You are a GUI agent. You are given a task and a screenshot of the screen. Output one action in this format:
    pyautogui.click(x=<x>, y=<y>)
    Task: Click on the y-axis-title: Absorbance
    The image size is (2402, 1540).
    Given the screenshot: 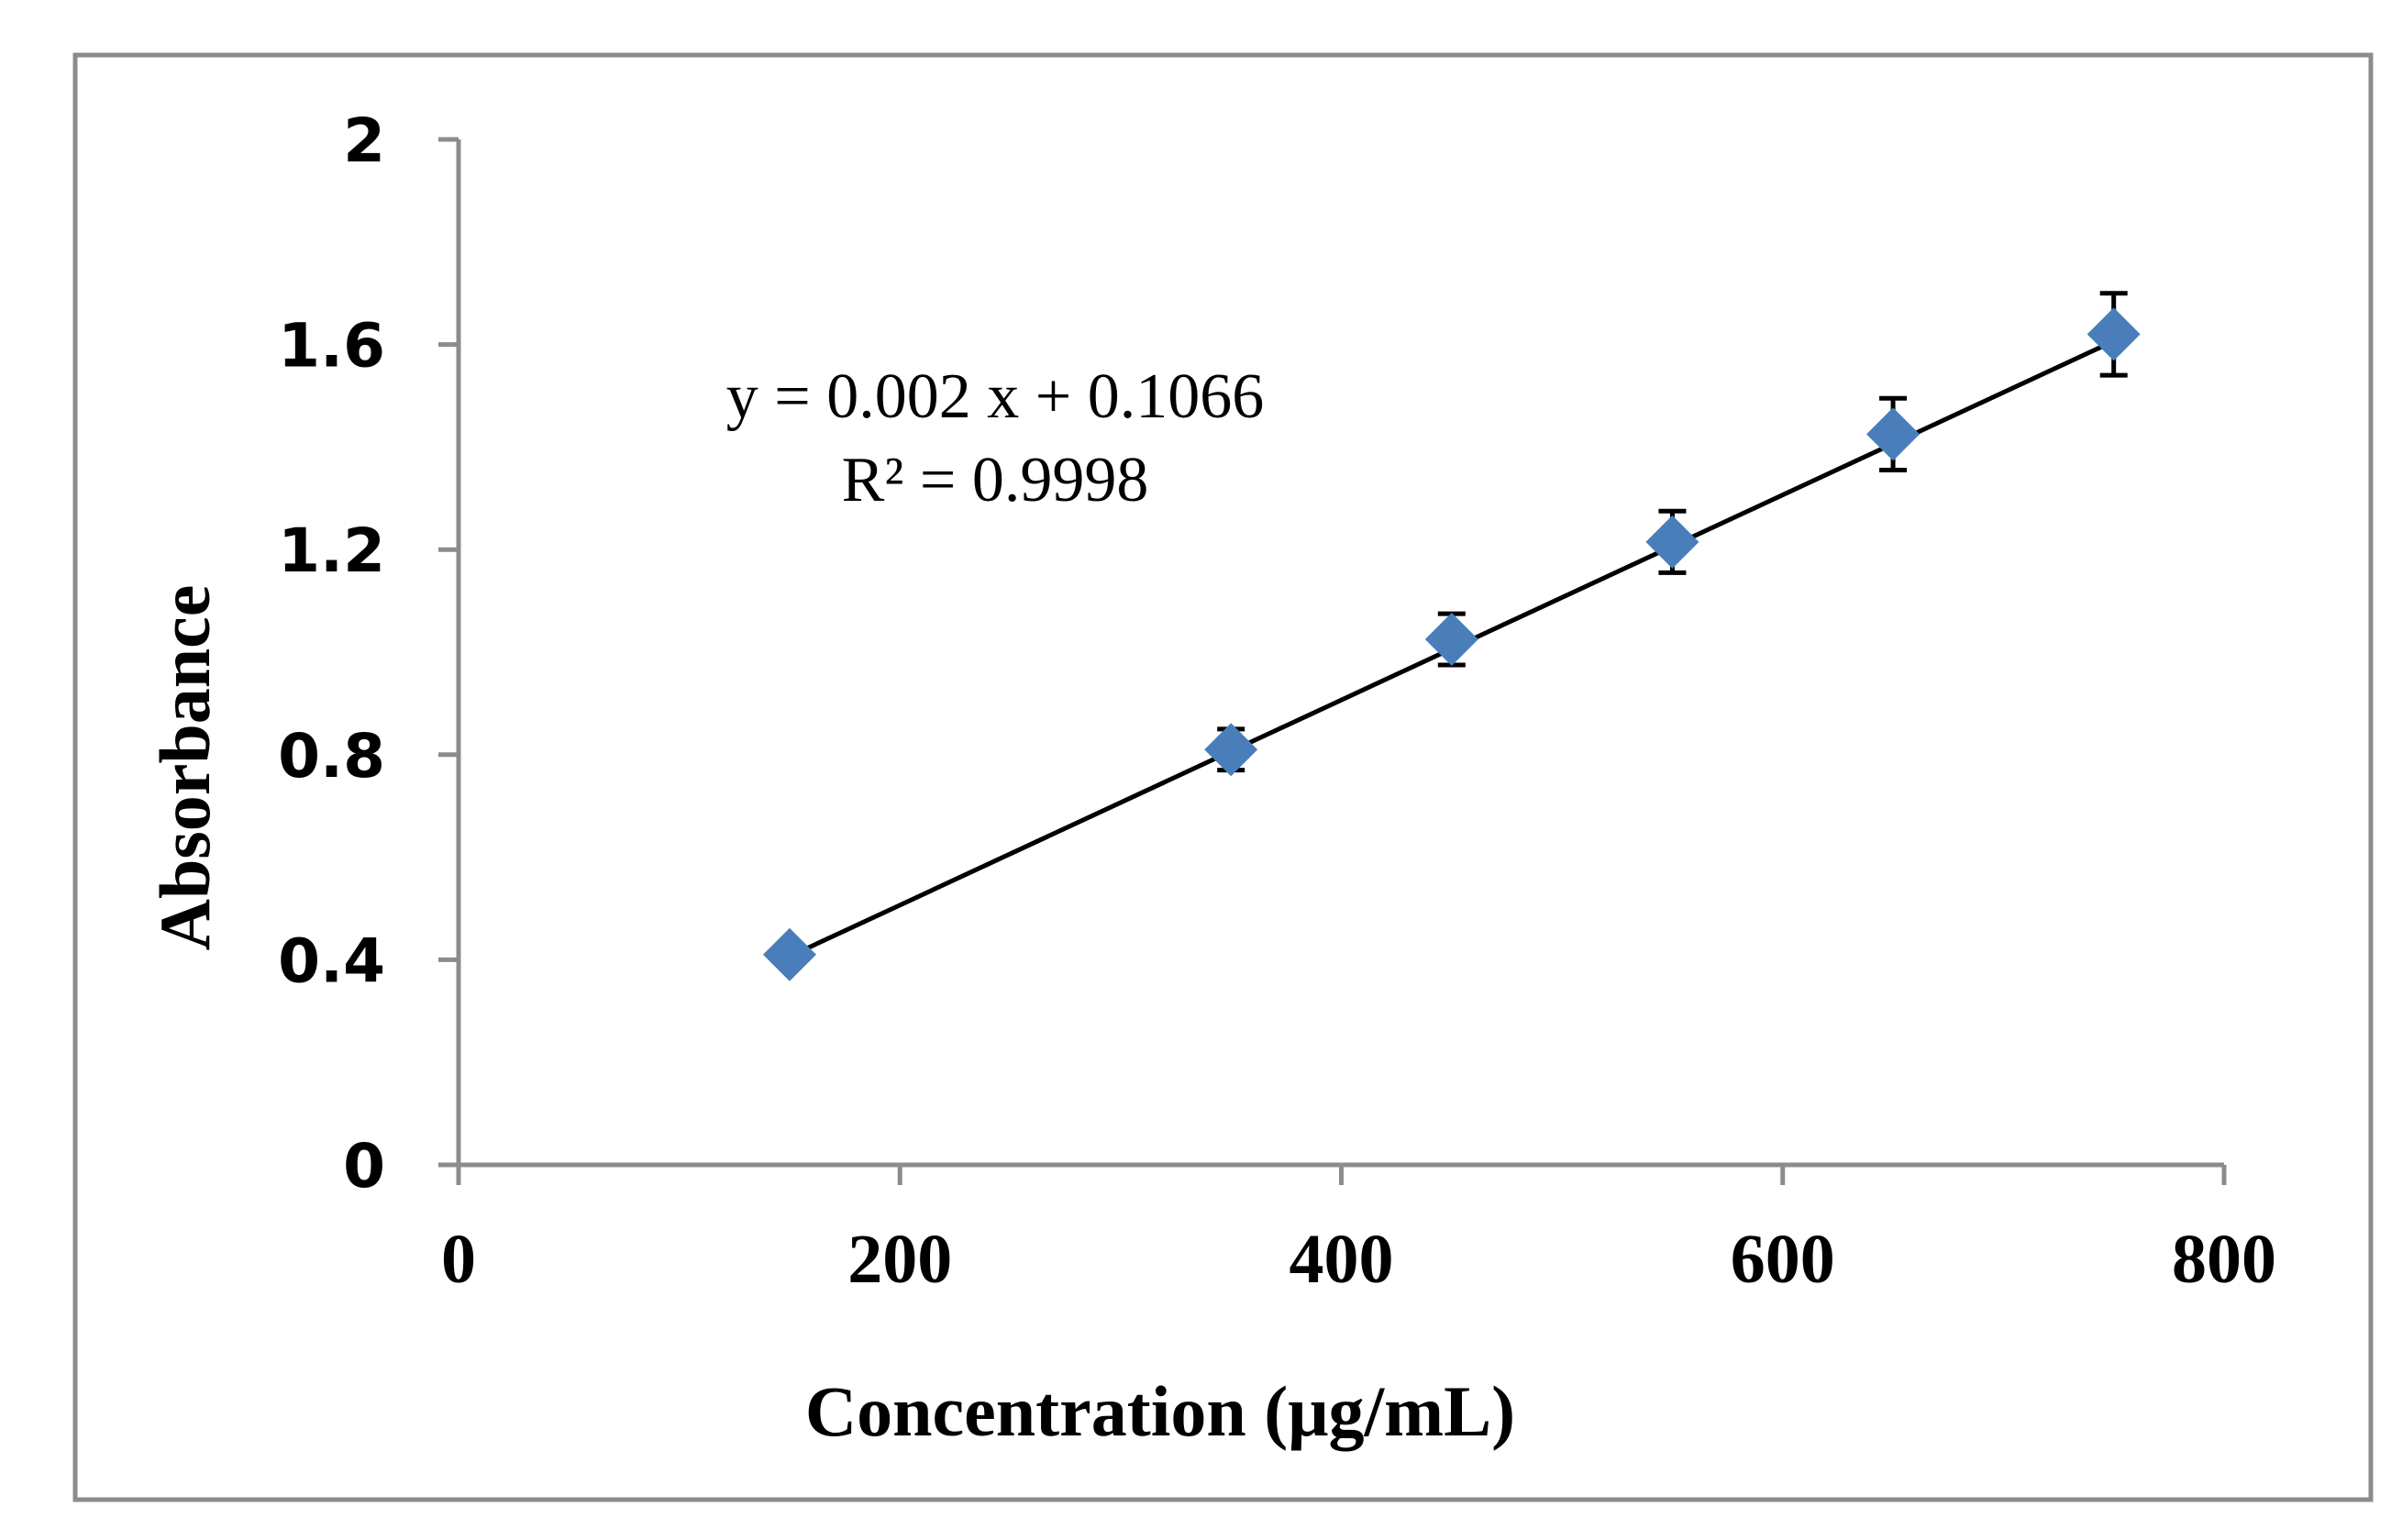 What is the action you would take?
    pyautogui.click(x=185, y=768)
    